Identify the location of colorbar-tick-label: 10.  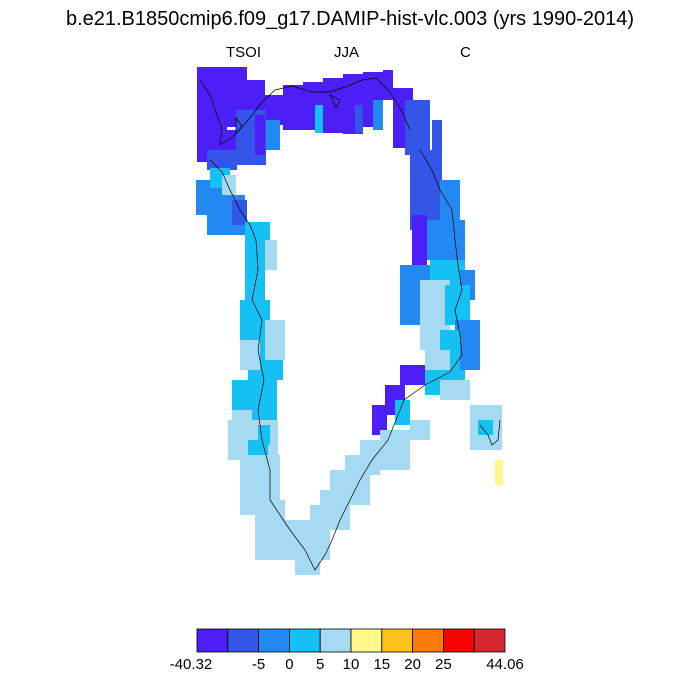
(351, 664).